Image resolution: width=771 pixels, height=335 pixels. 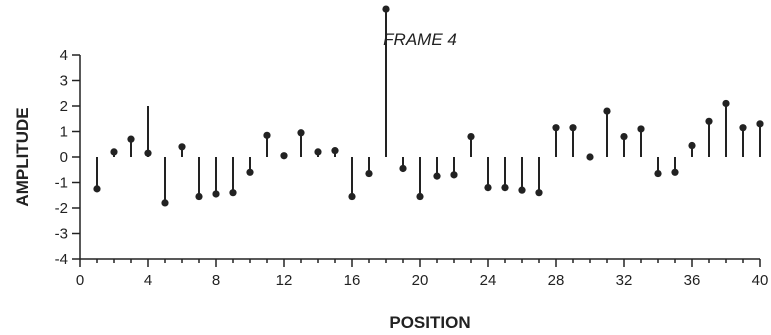 What do you see at coordinates (420, 280) in the screenshot?
I see `x-tick-label: 20` at bounding box center [420, 280].